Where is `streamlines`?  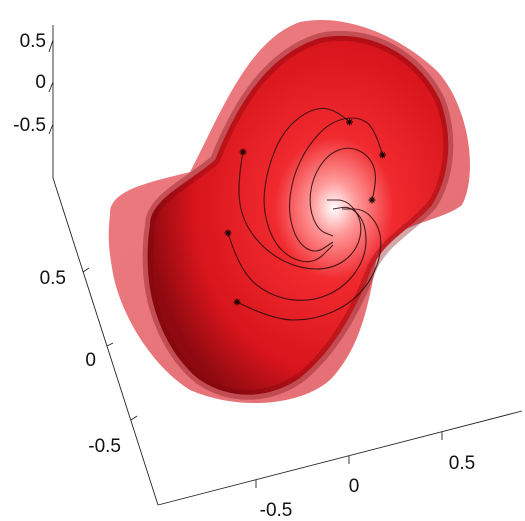 streamlines is located at coordinates (305, 214).